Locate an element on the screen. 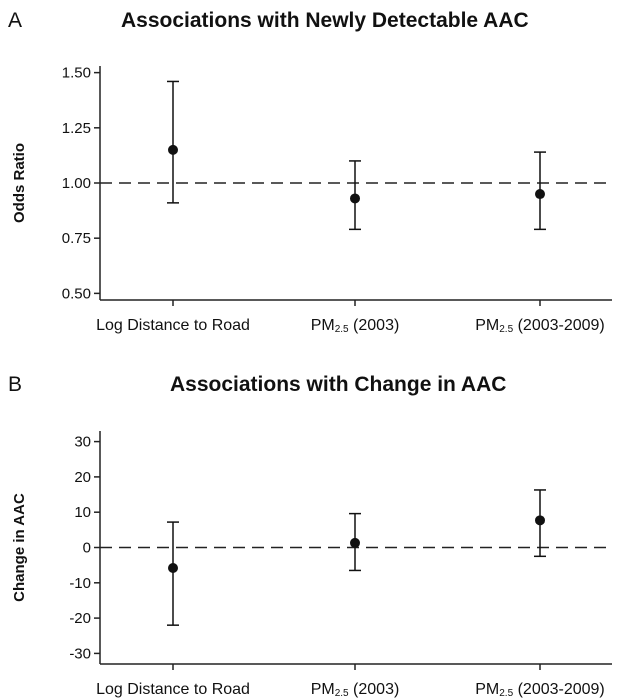  panel-b-y-tick-label: -20 is located at coordinates (80, 618).